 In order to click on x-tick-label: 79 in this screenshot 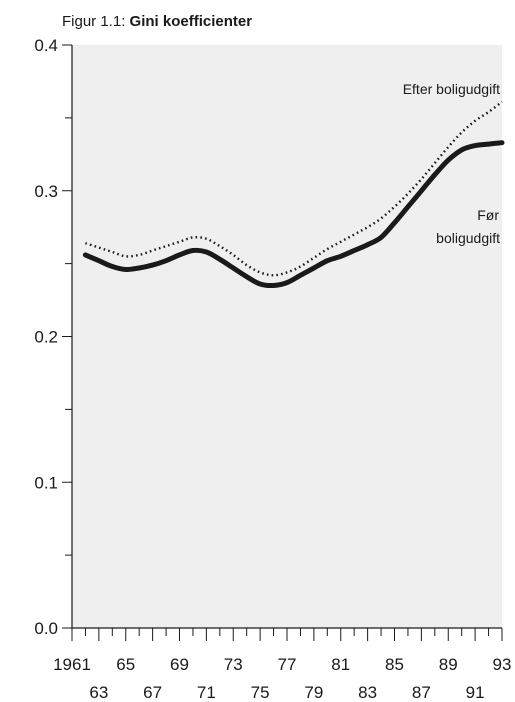, I will do `click(313, 692)`.